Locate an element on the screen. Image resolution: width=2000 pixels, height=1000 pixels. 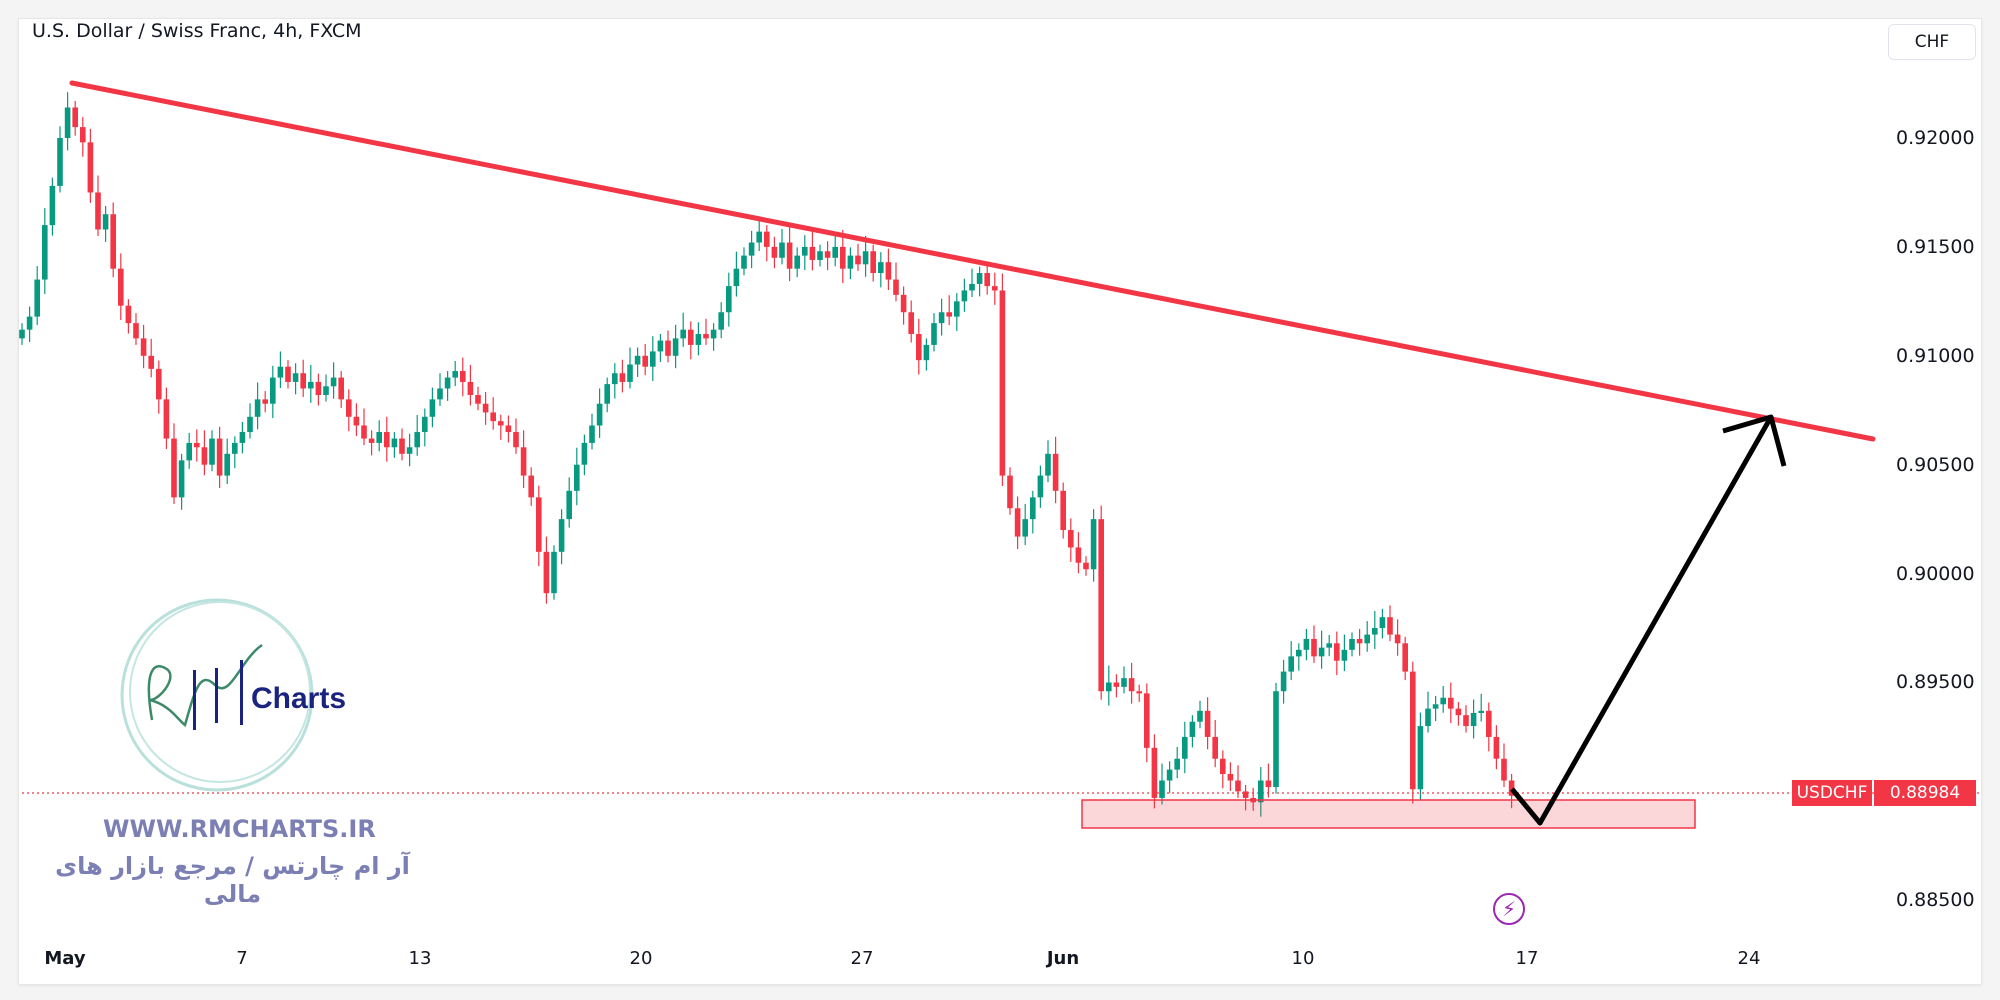
price-tick: 0.88500 is located at coordinates (1935, 900).